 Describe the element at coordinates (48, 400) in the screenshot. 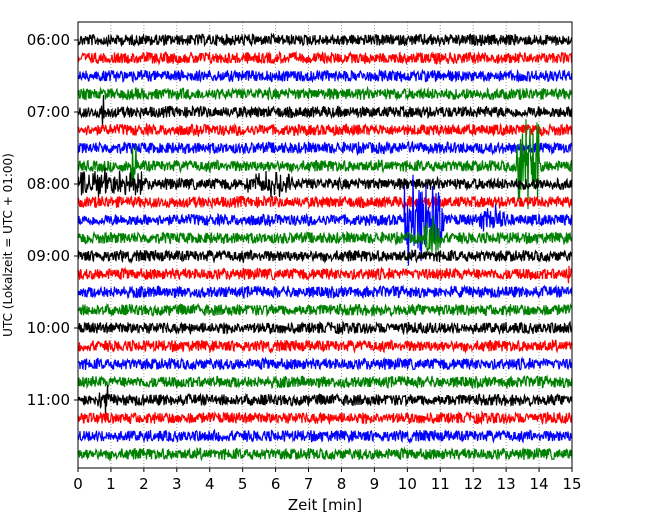

I see `y-tick-label: 11:00` at that location.